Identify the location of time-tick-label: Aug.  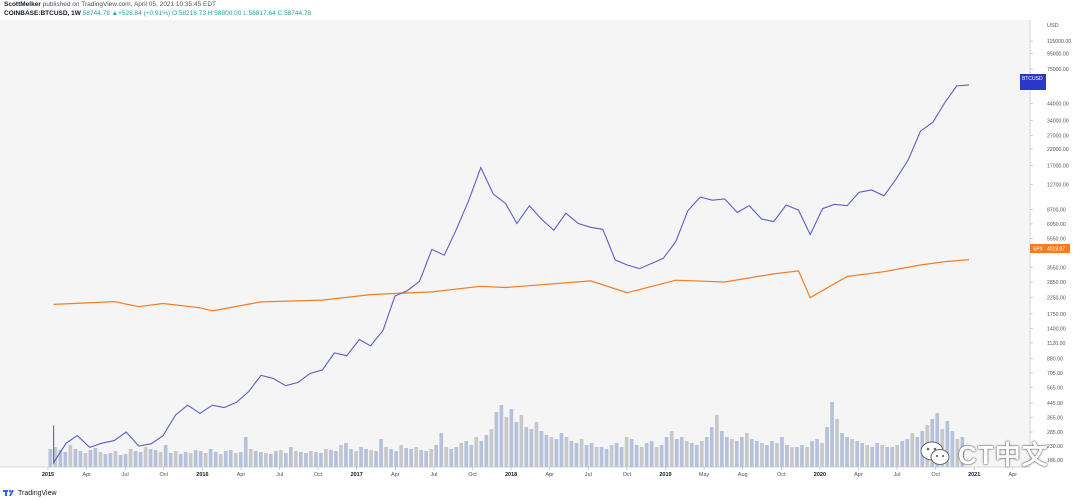
(743, 475).